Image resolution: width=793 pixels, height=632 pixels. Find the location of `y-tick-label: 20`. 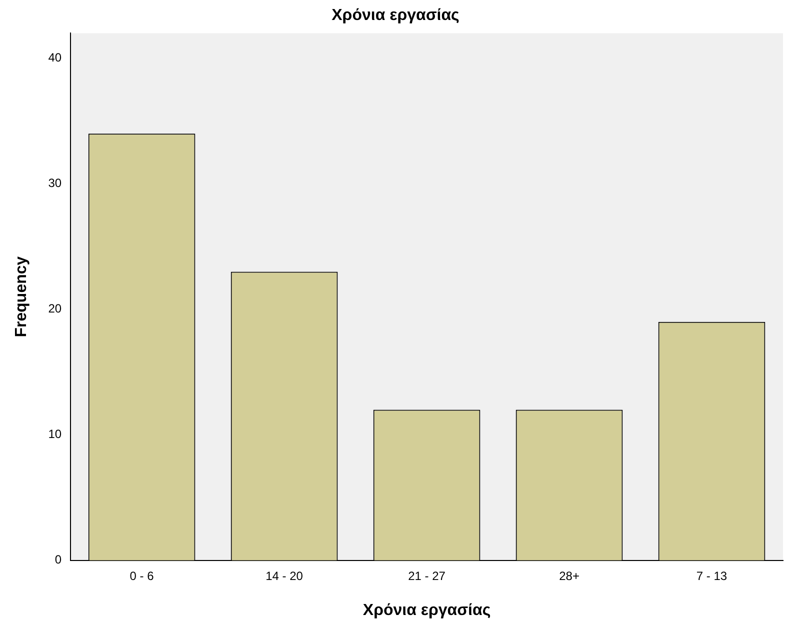

y-tick-label: 20 is located at coordinates (55, 309).